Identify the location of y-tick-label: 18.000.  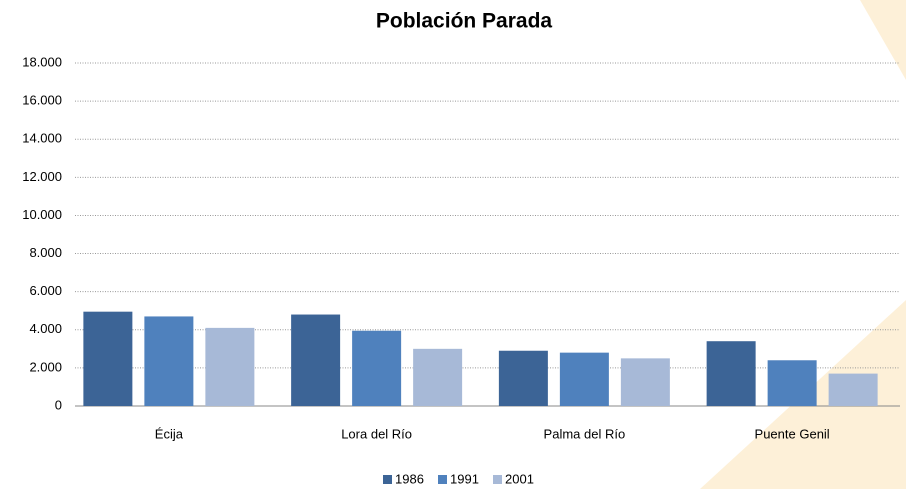
(42, 61).